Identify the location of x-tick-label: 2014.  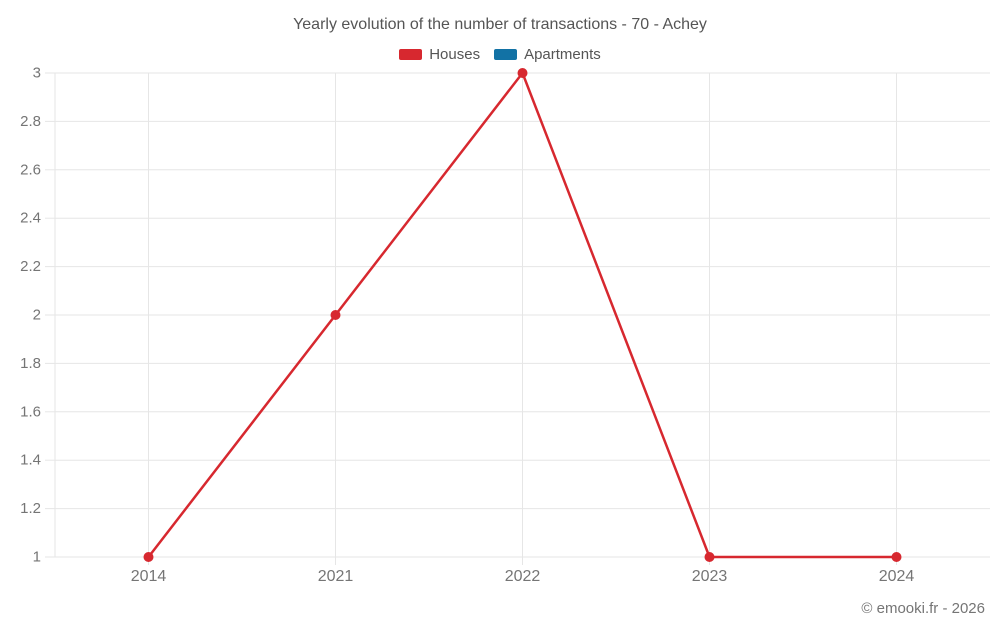
(149, 576).